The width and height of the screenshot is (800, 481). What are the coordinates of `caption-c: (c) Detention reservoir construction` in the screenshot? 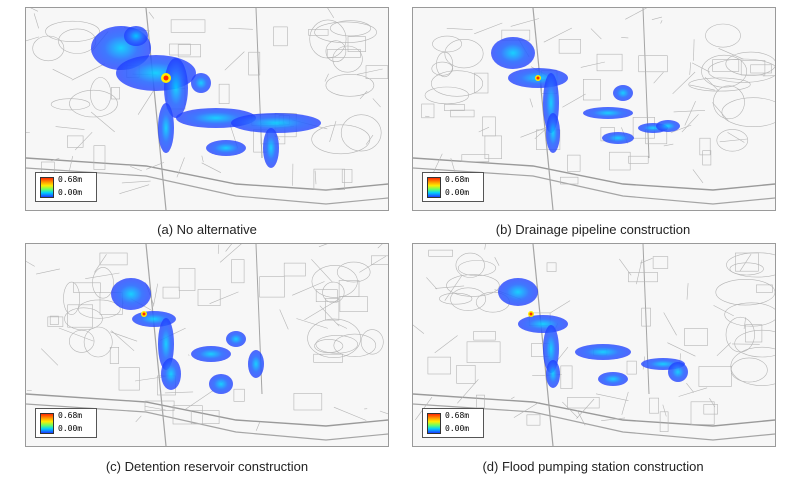 It's located at (207, 466).